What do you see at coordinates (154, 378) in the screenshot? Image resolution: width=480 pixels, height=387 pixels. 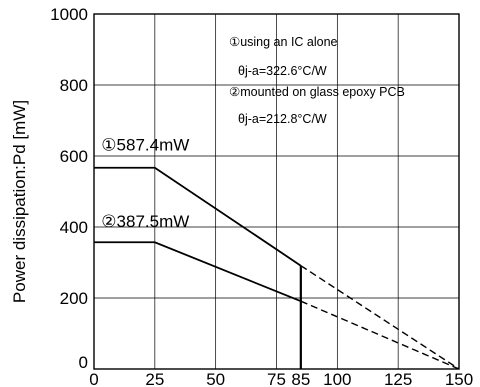 I see `x-tick-label: 25` at bounding box center [154, 378].